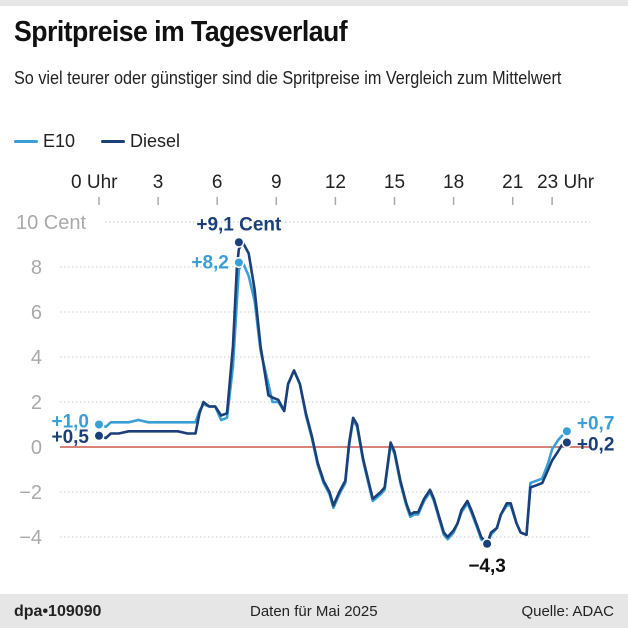 This screenshot has height=628, width=628. I want to click on legend-swatch-diesel, so click(113, 141).